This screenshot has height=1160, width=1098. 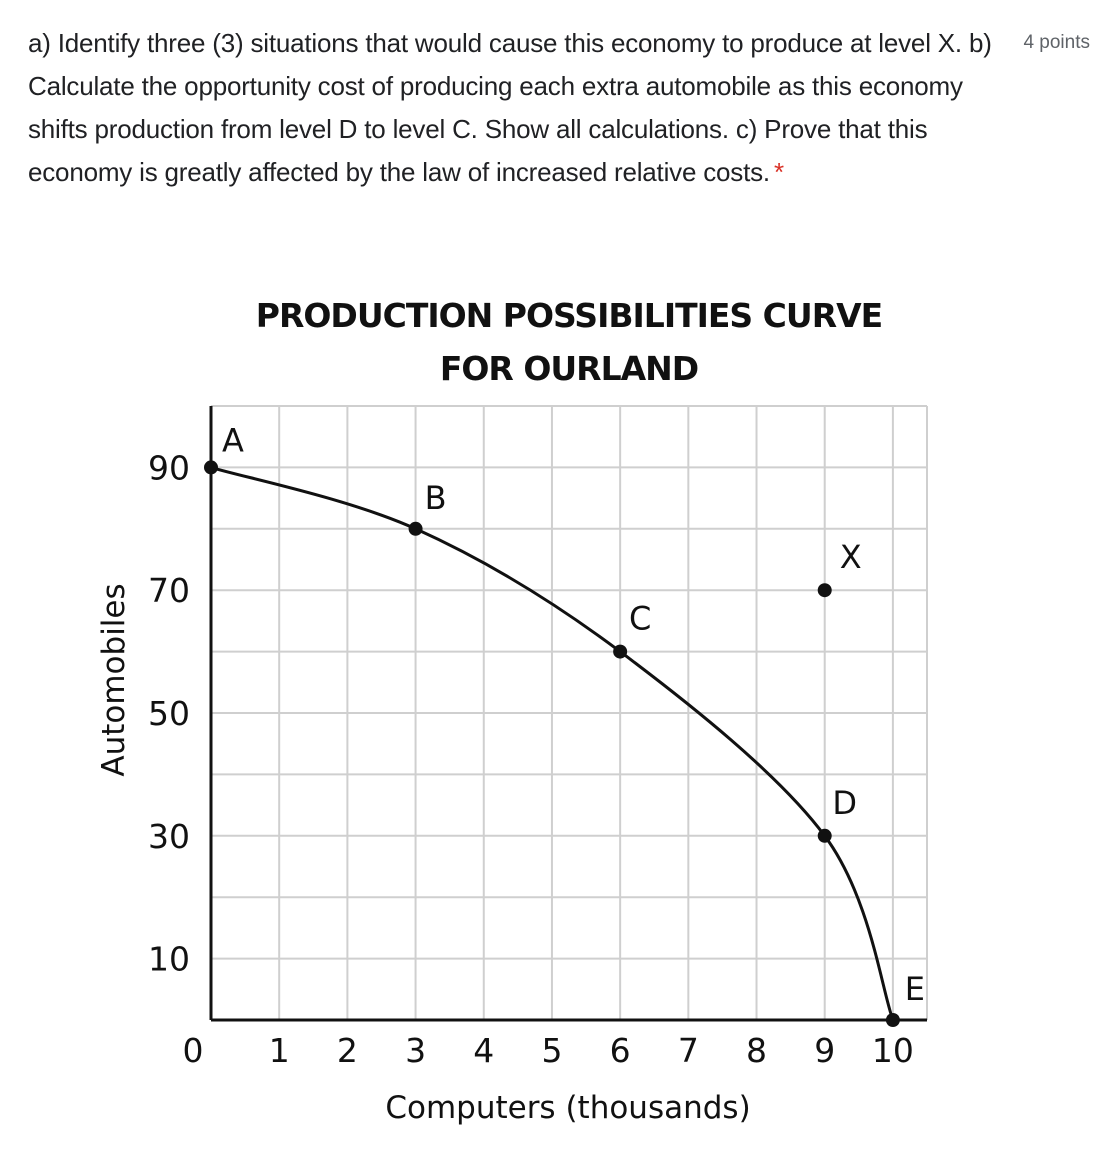 I want to click on y-tick-label: 30, so click(x=169, y=836).